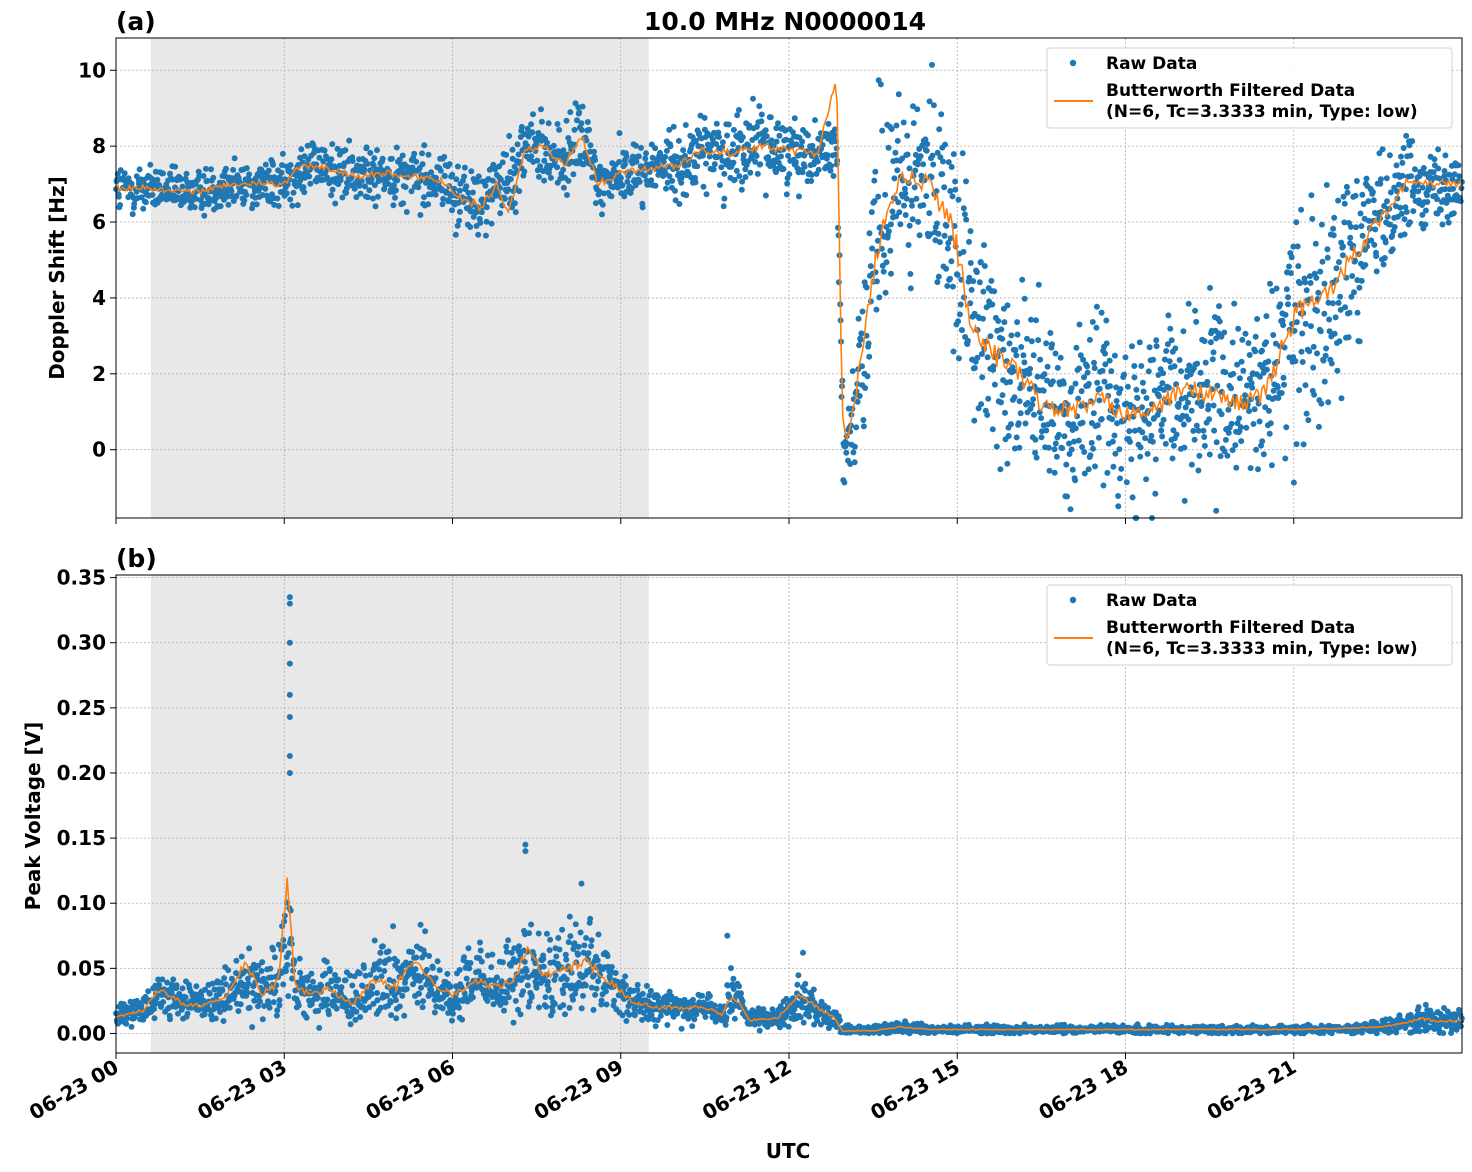 Image resolution: width=1472 pixels, height=1172 pixels. Describe the element at coordinates (1073, 63) in the screenshot. I see `legend-a-raw-marker` at that location.